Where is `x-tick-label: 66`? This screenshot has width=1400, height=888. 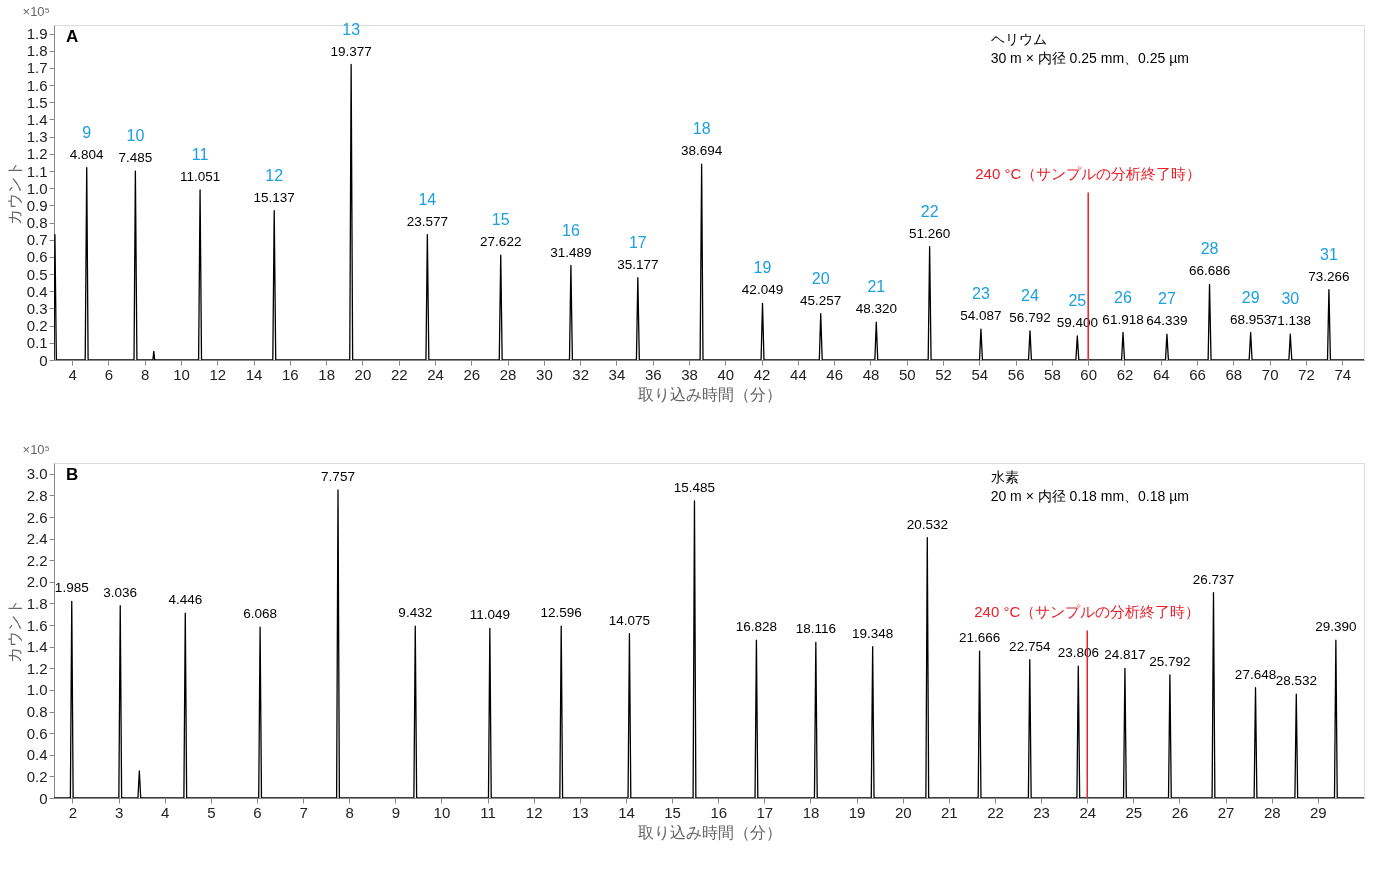
x-tick-label: 66 is located at coordinates (1197, 374).